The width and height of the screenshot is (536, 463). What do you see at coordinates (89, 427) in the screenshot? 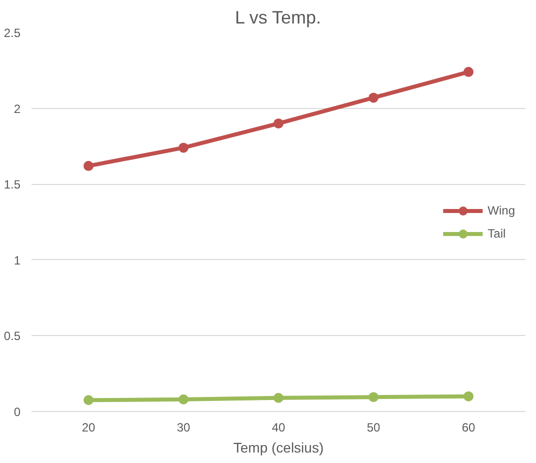
I see `x-tick-label: 20` at bounding box center [89, 427].